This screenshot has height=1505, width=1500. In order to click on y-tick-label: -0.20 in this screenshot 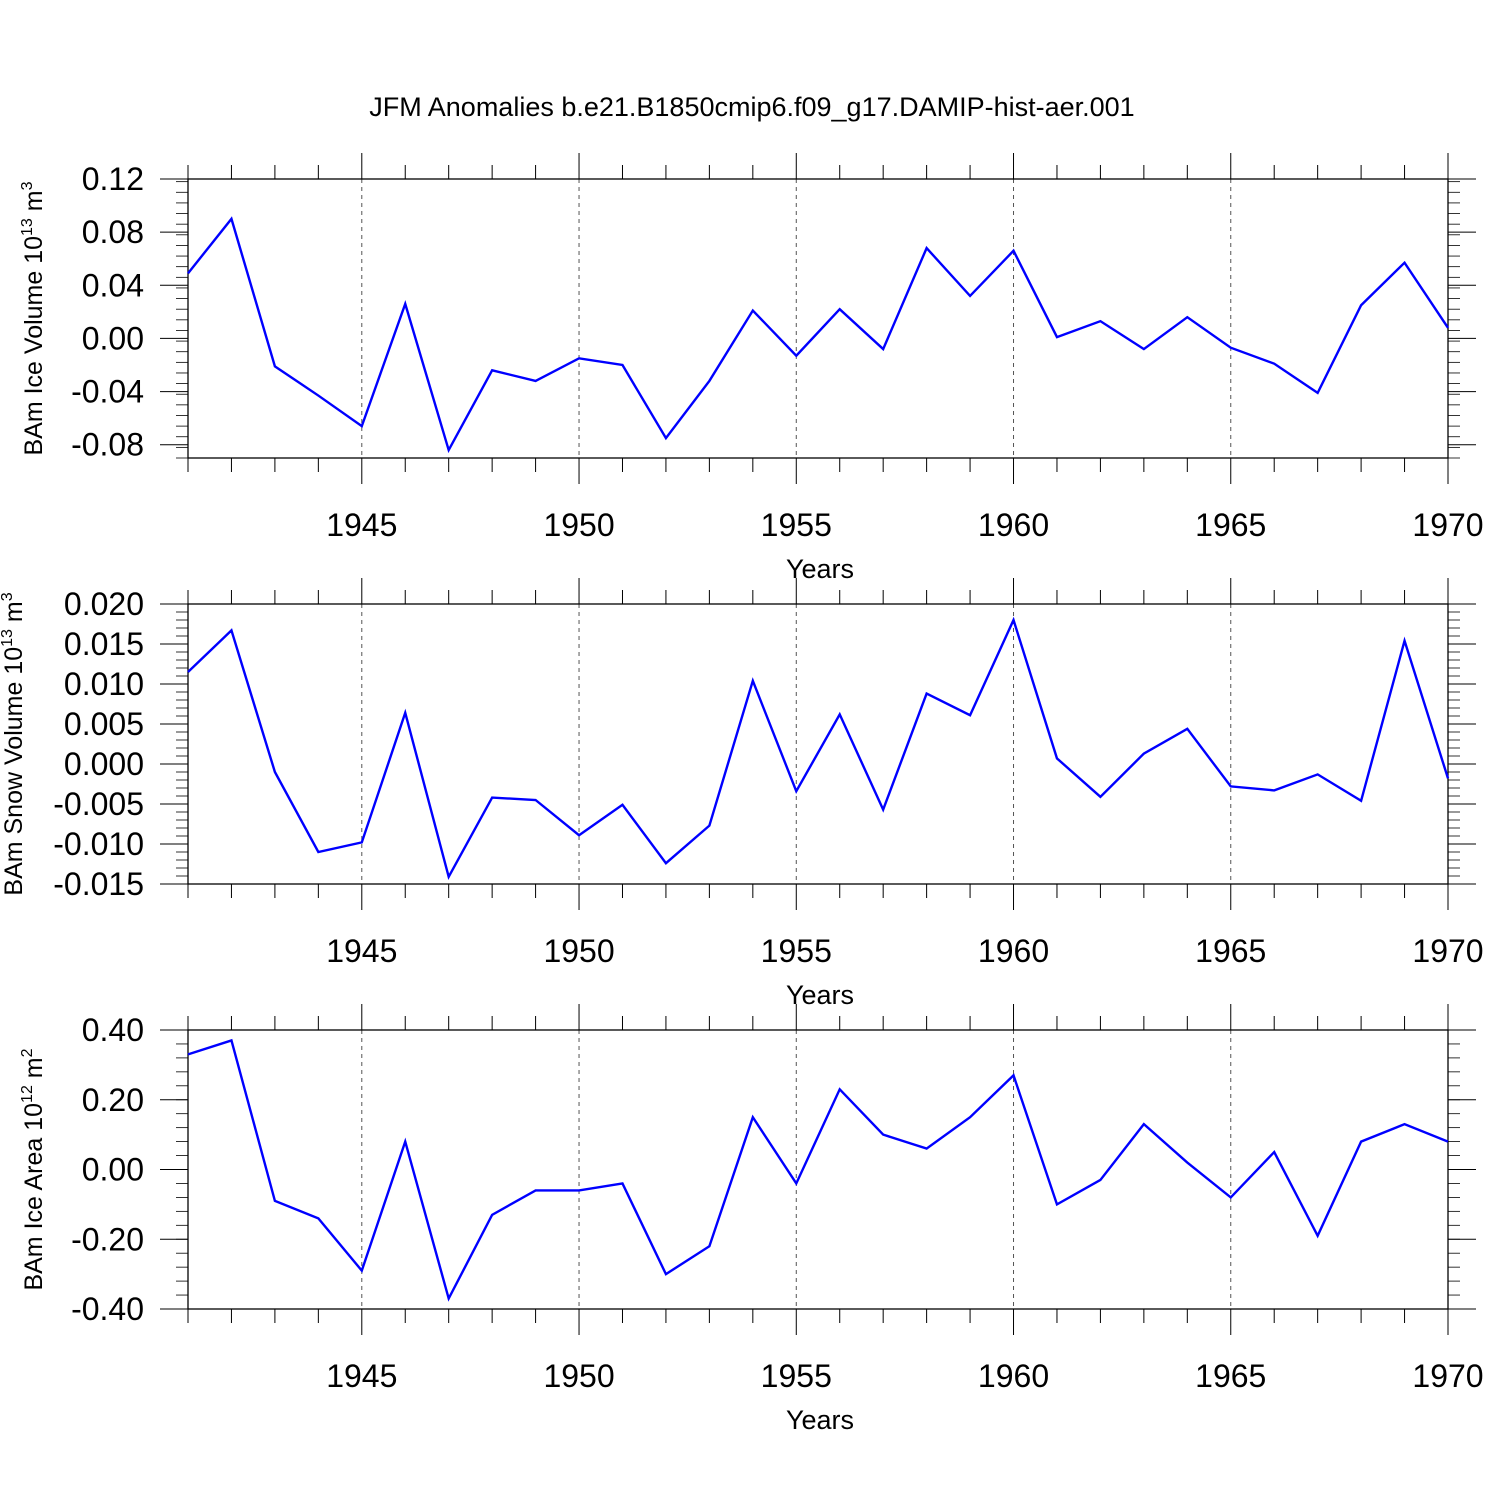, I will do `click(107, 1239)`.